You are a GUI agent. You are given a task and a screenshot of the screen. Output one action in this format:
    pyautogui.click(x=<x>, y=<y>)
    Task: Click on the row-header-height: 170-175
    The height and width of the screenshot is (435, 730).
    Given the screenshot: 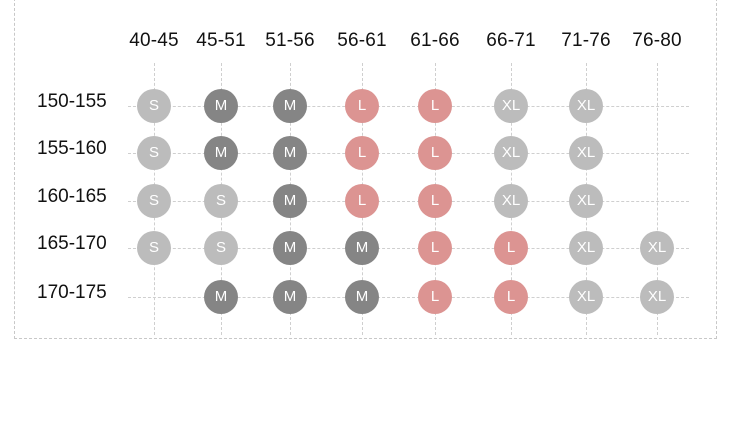 What is the action you would take?
    pyautogui.click(x=72, y=292)
    